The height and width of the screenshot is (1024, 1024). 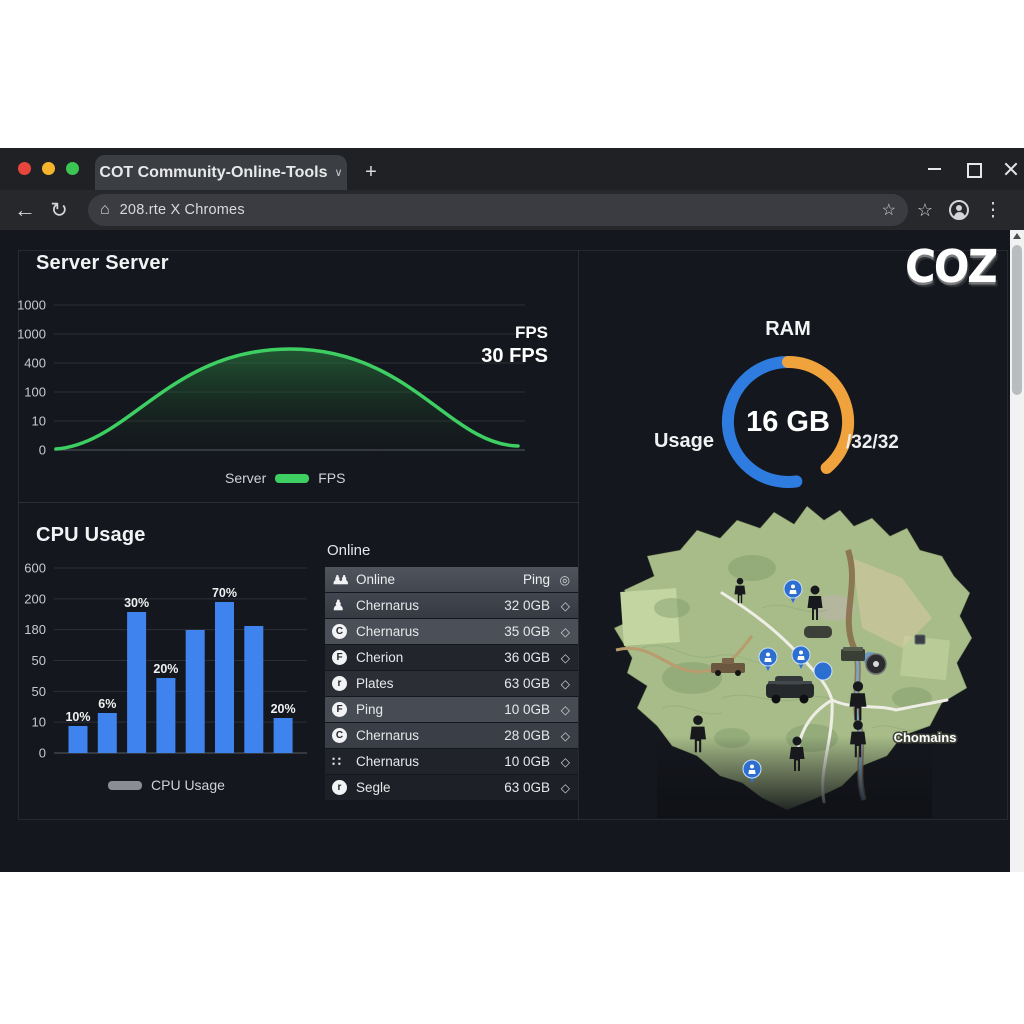 I want to click on back-icon: ←, so click(x=25, y=209).